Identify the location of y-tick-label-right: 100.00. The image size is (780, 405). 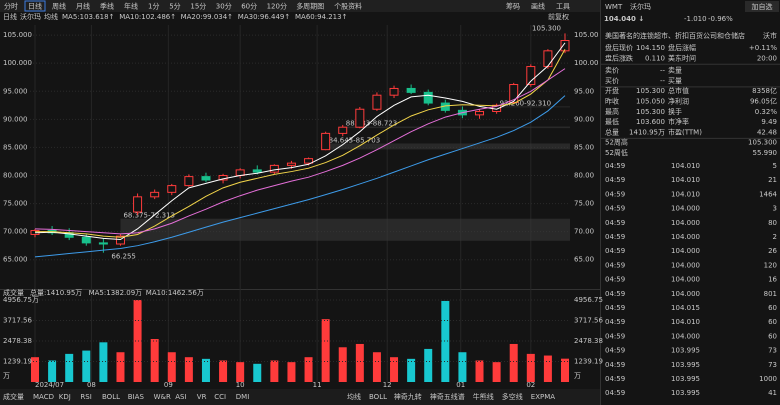
(586, 63).